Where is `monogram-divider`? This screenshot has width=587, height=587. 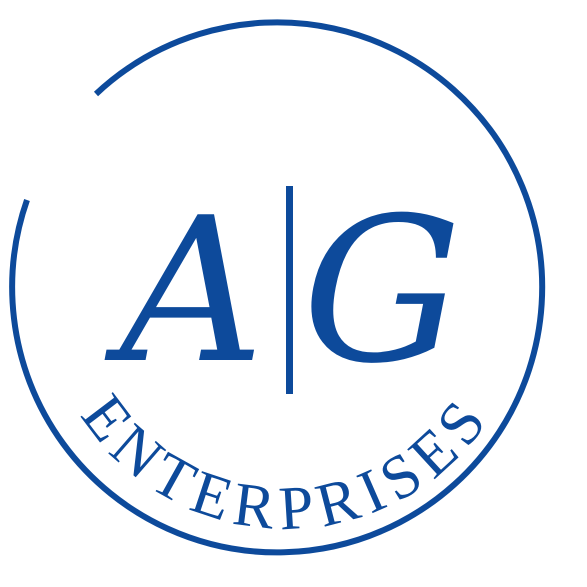 monogram-divider is located at coordinates (289, 290).